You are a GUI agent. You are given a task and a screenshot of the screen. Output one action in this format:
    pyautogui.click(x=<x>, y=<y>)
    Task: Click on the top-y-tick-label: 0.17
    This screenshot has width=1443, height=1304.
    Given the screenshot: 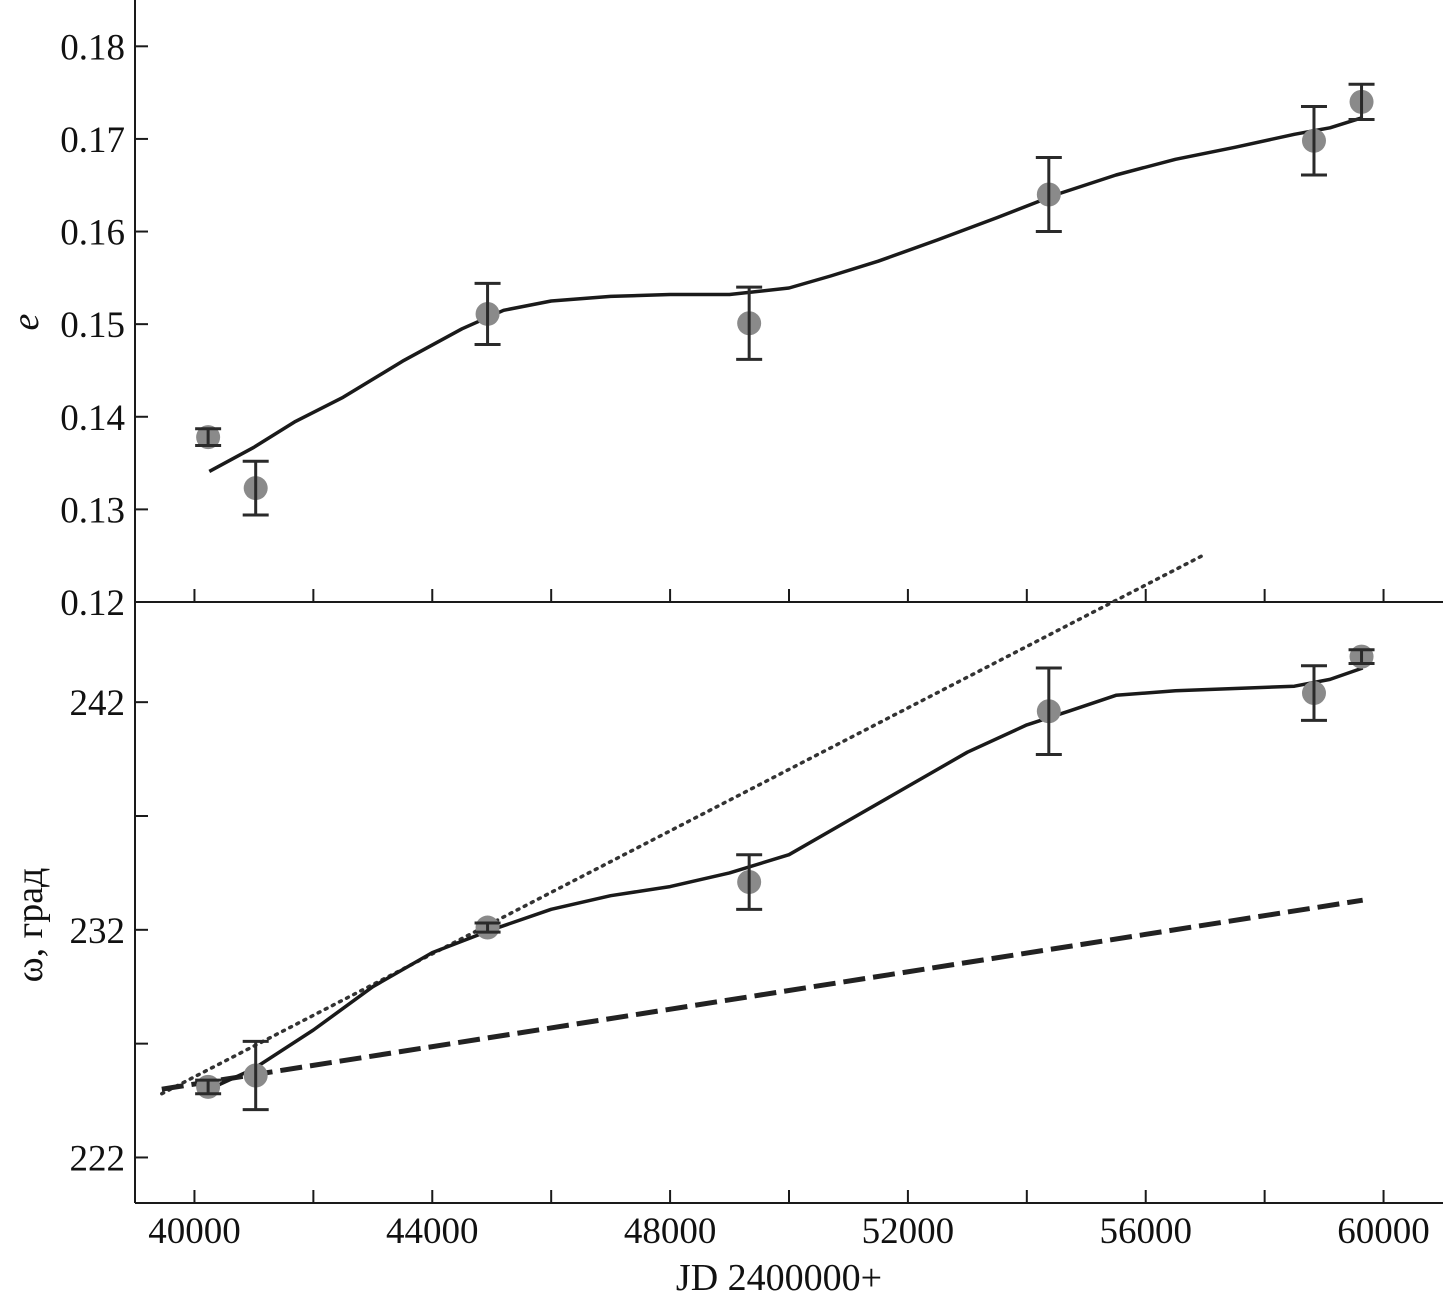 What is the action you would take?
    pyautogui.click(x=92, y=140)
    